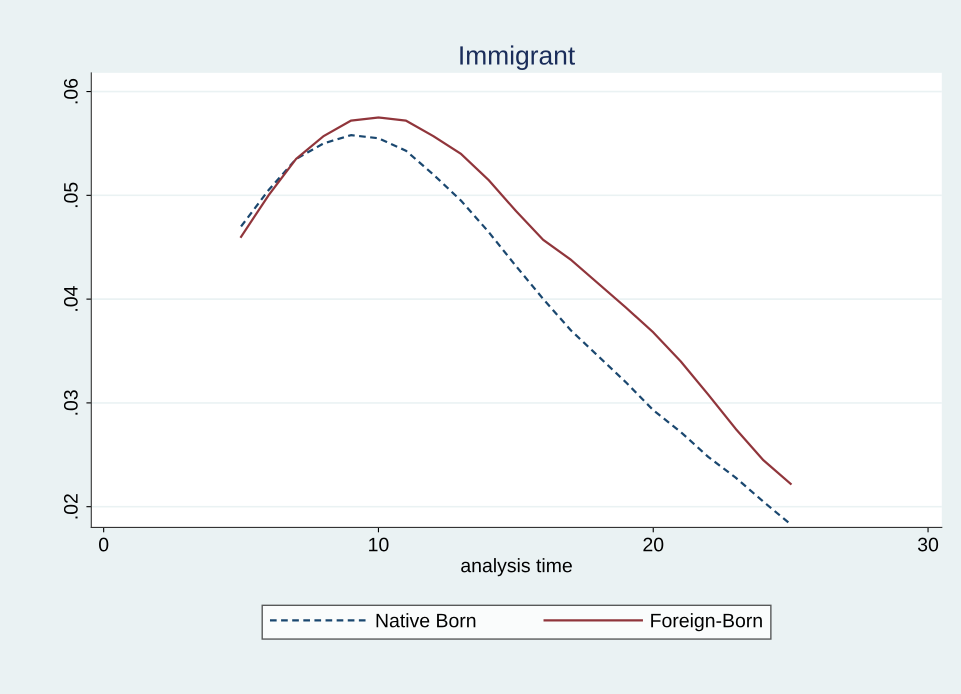  I want to click on x-axis-title: analysis time, so click(516, 567).